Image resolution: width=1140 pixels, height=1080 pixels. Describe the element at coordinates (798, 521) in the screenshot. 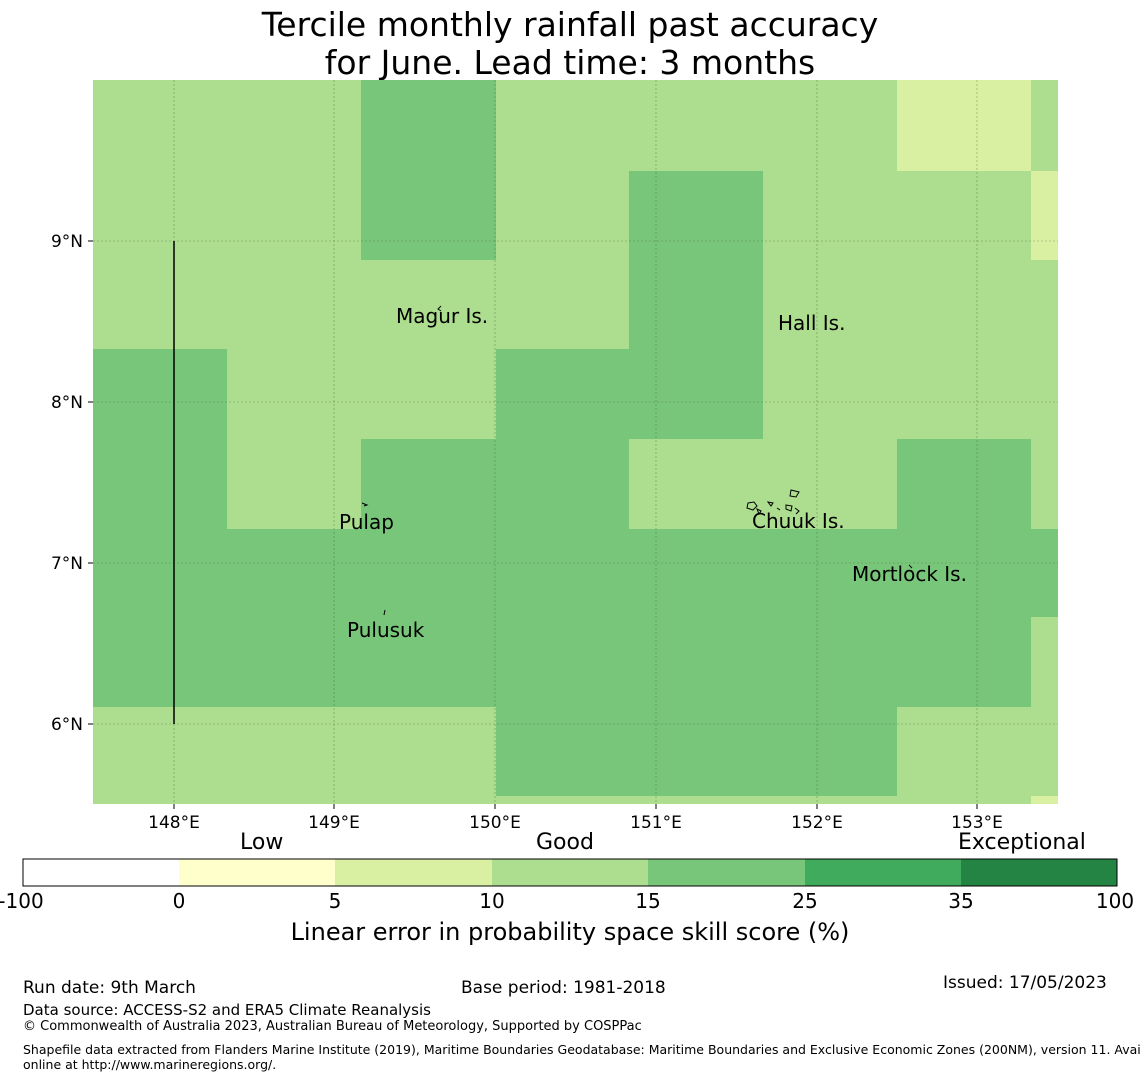

I see `place-label-chuuk: Chuuk Is.` at that location.